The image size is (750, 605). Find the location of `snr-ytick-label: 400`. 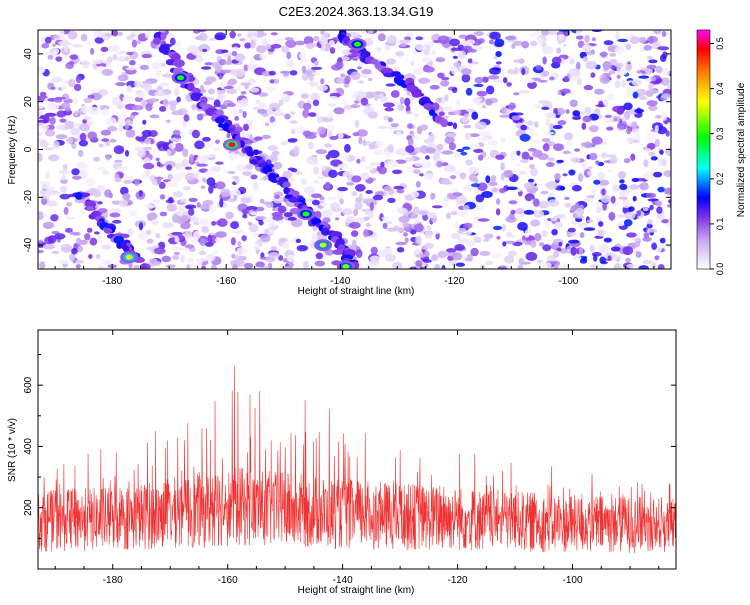

snr-ytick-label: 400 is located at coordinates (28, 446).